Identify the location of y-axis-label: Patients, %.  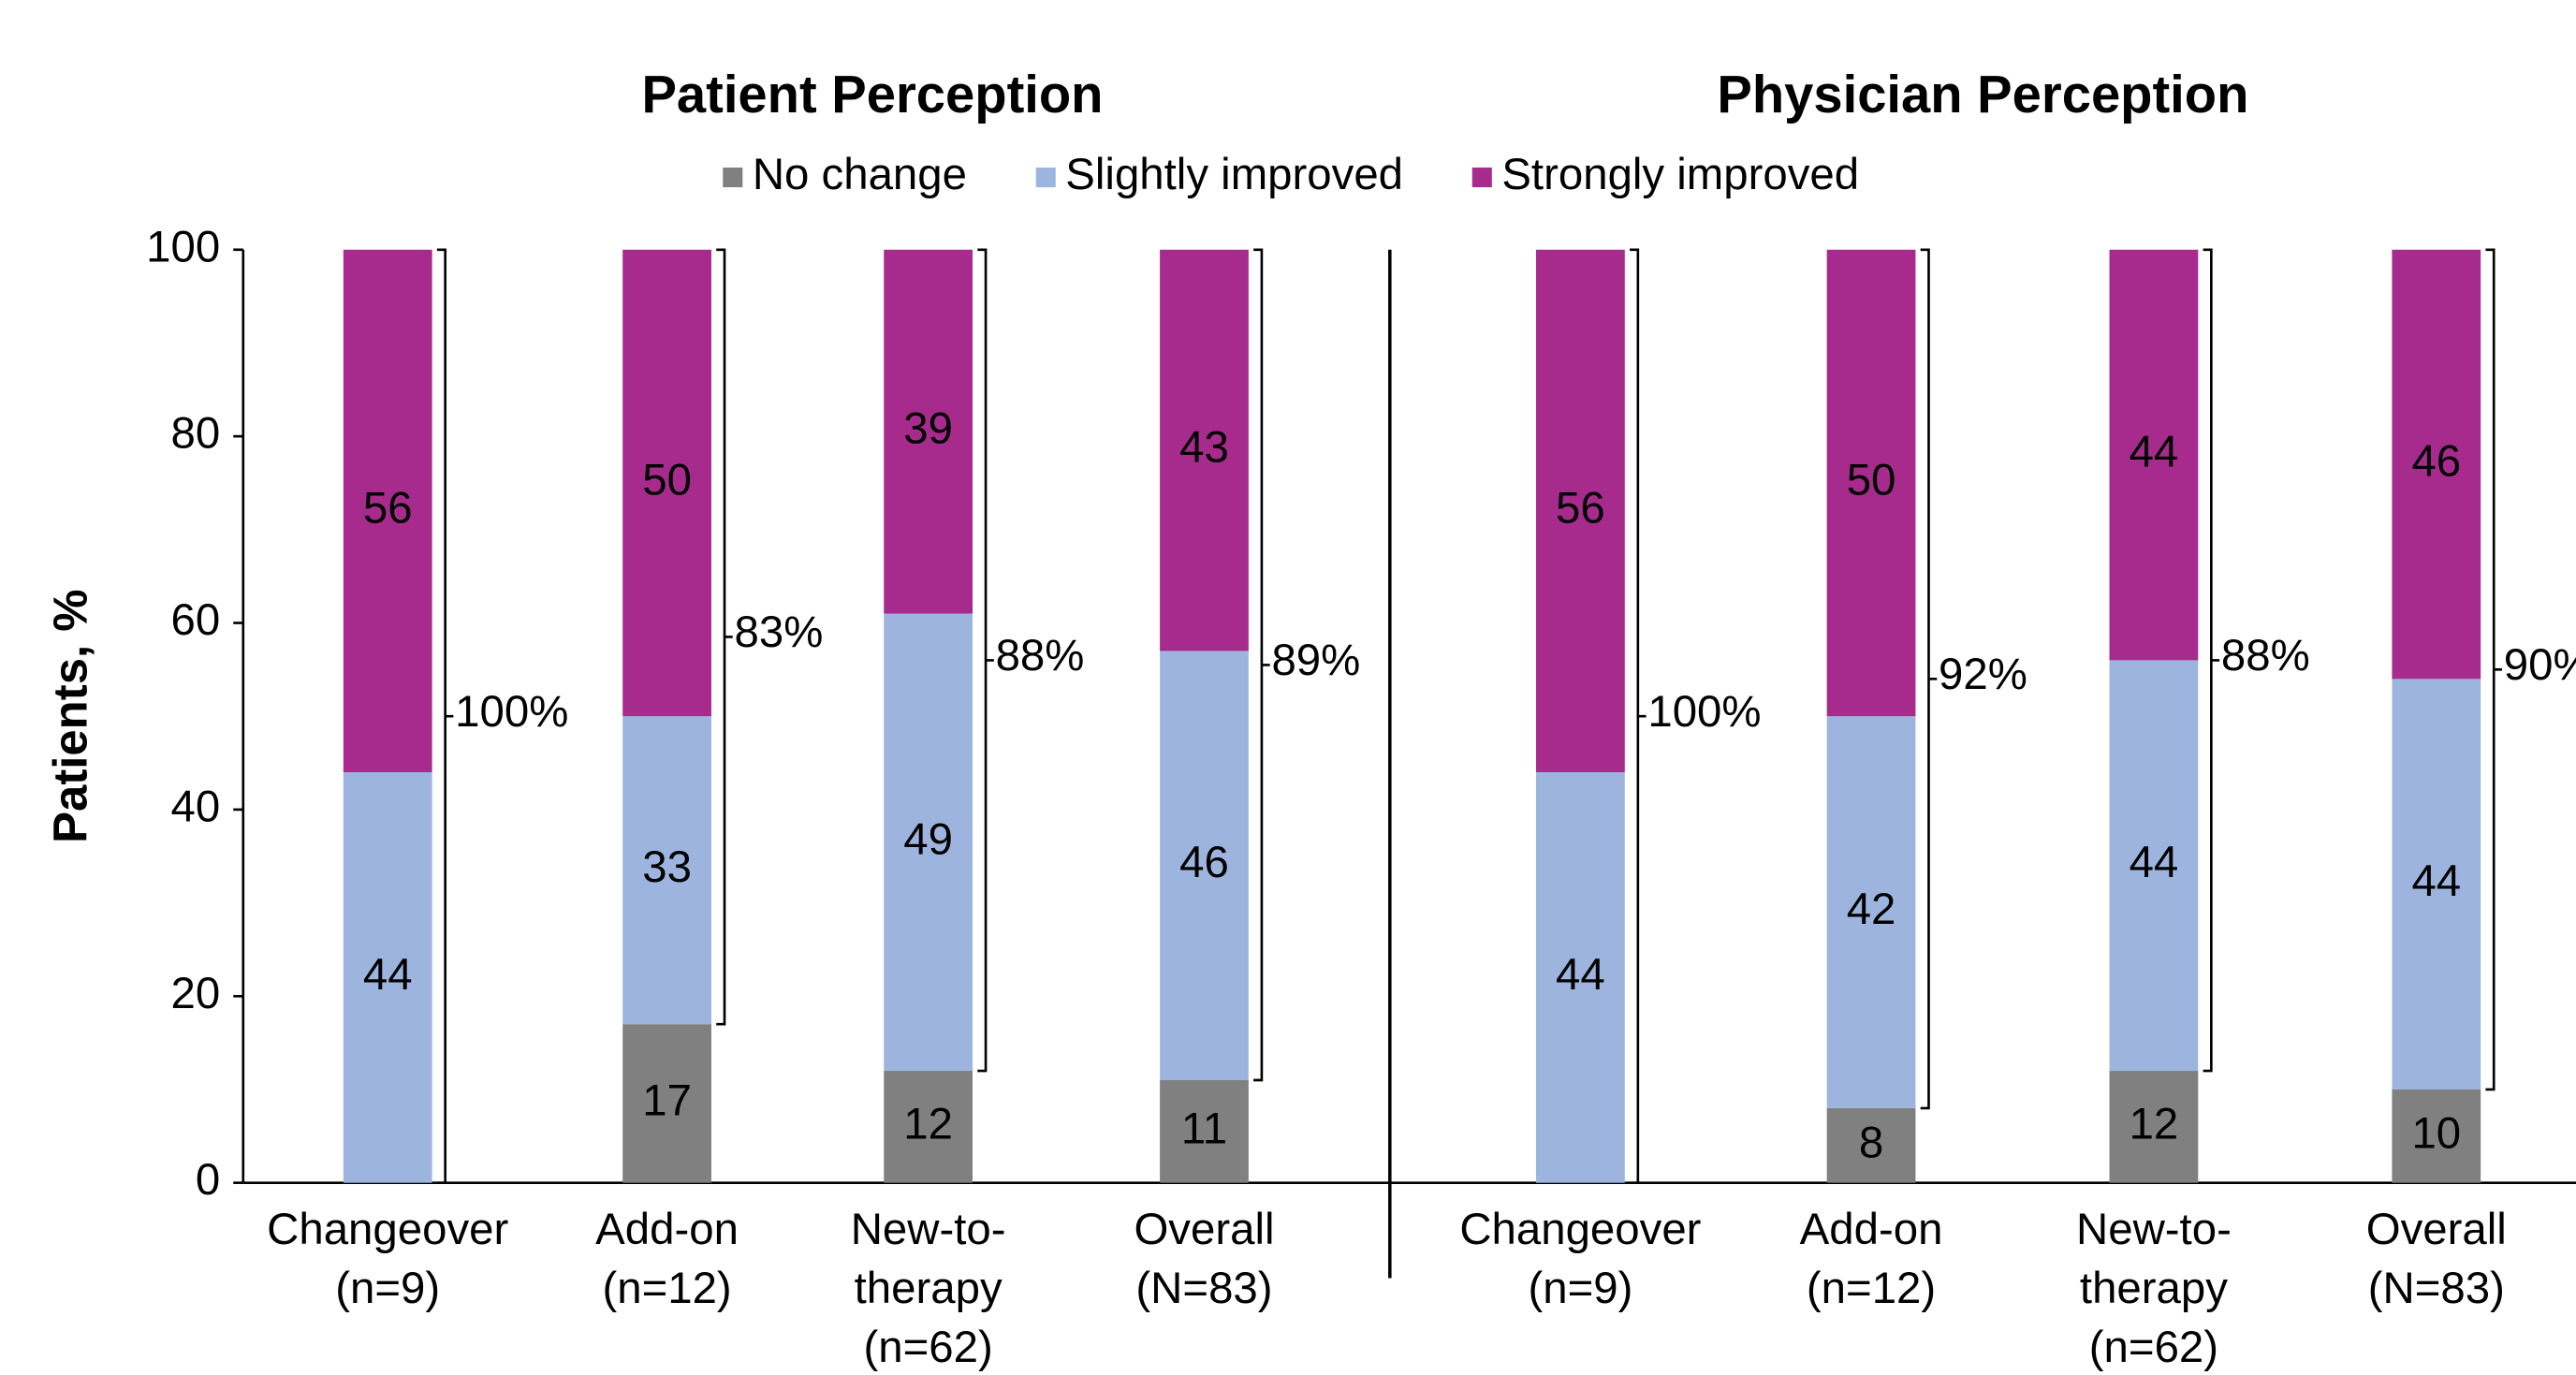
(69, 716).